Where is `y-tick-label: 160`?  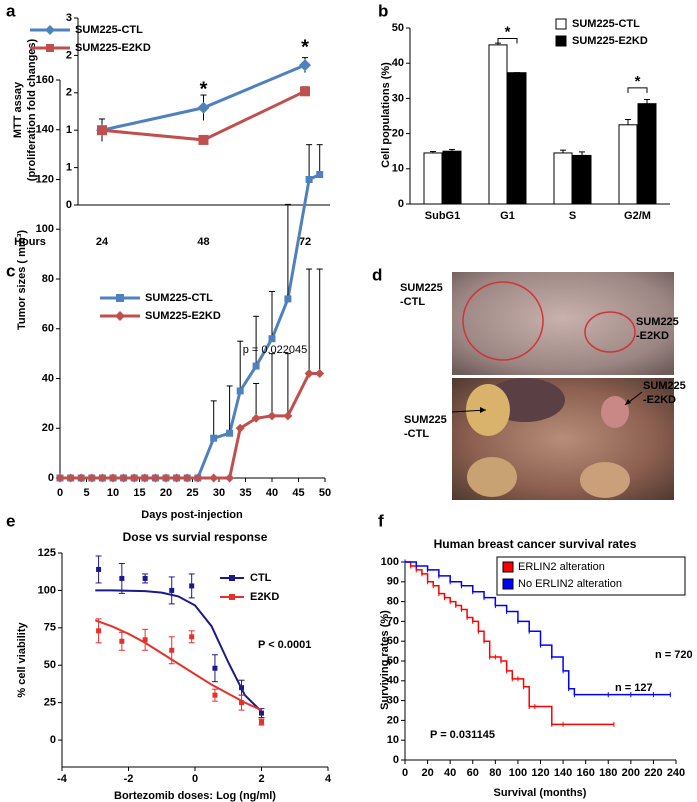
y-tick-label: 160 is located at coordinates (45, 80).